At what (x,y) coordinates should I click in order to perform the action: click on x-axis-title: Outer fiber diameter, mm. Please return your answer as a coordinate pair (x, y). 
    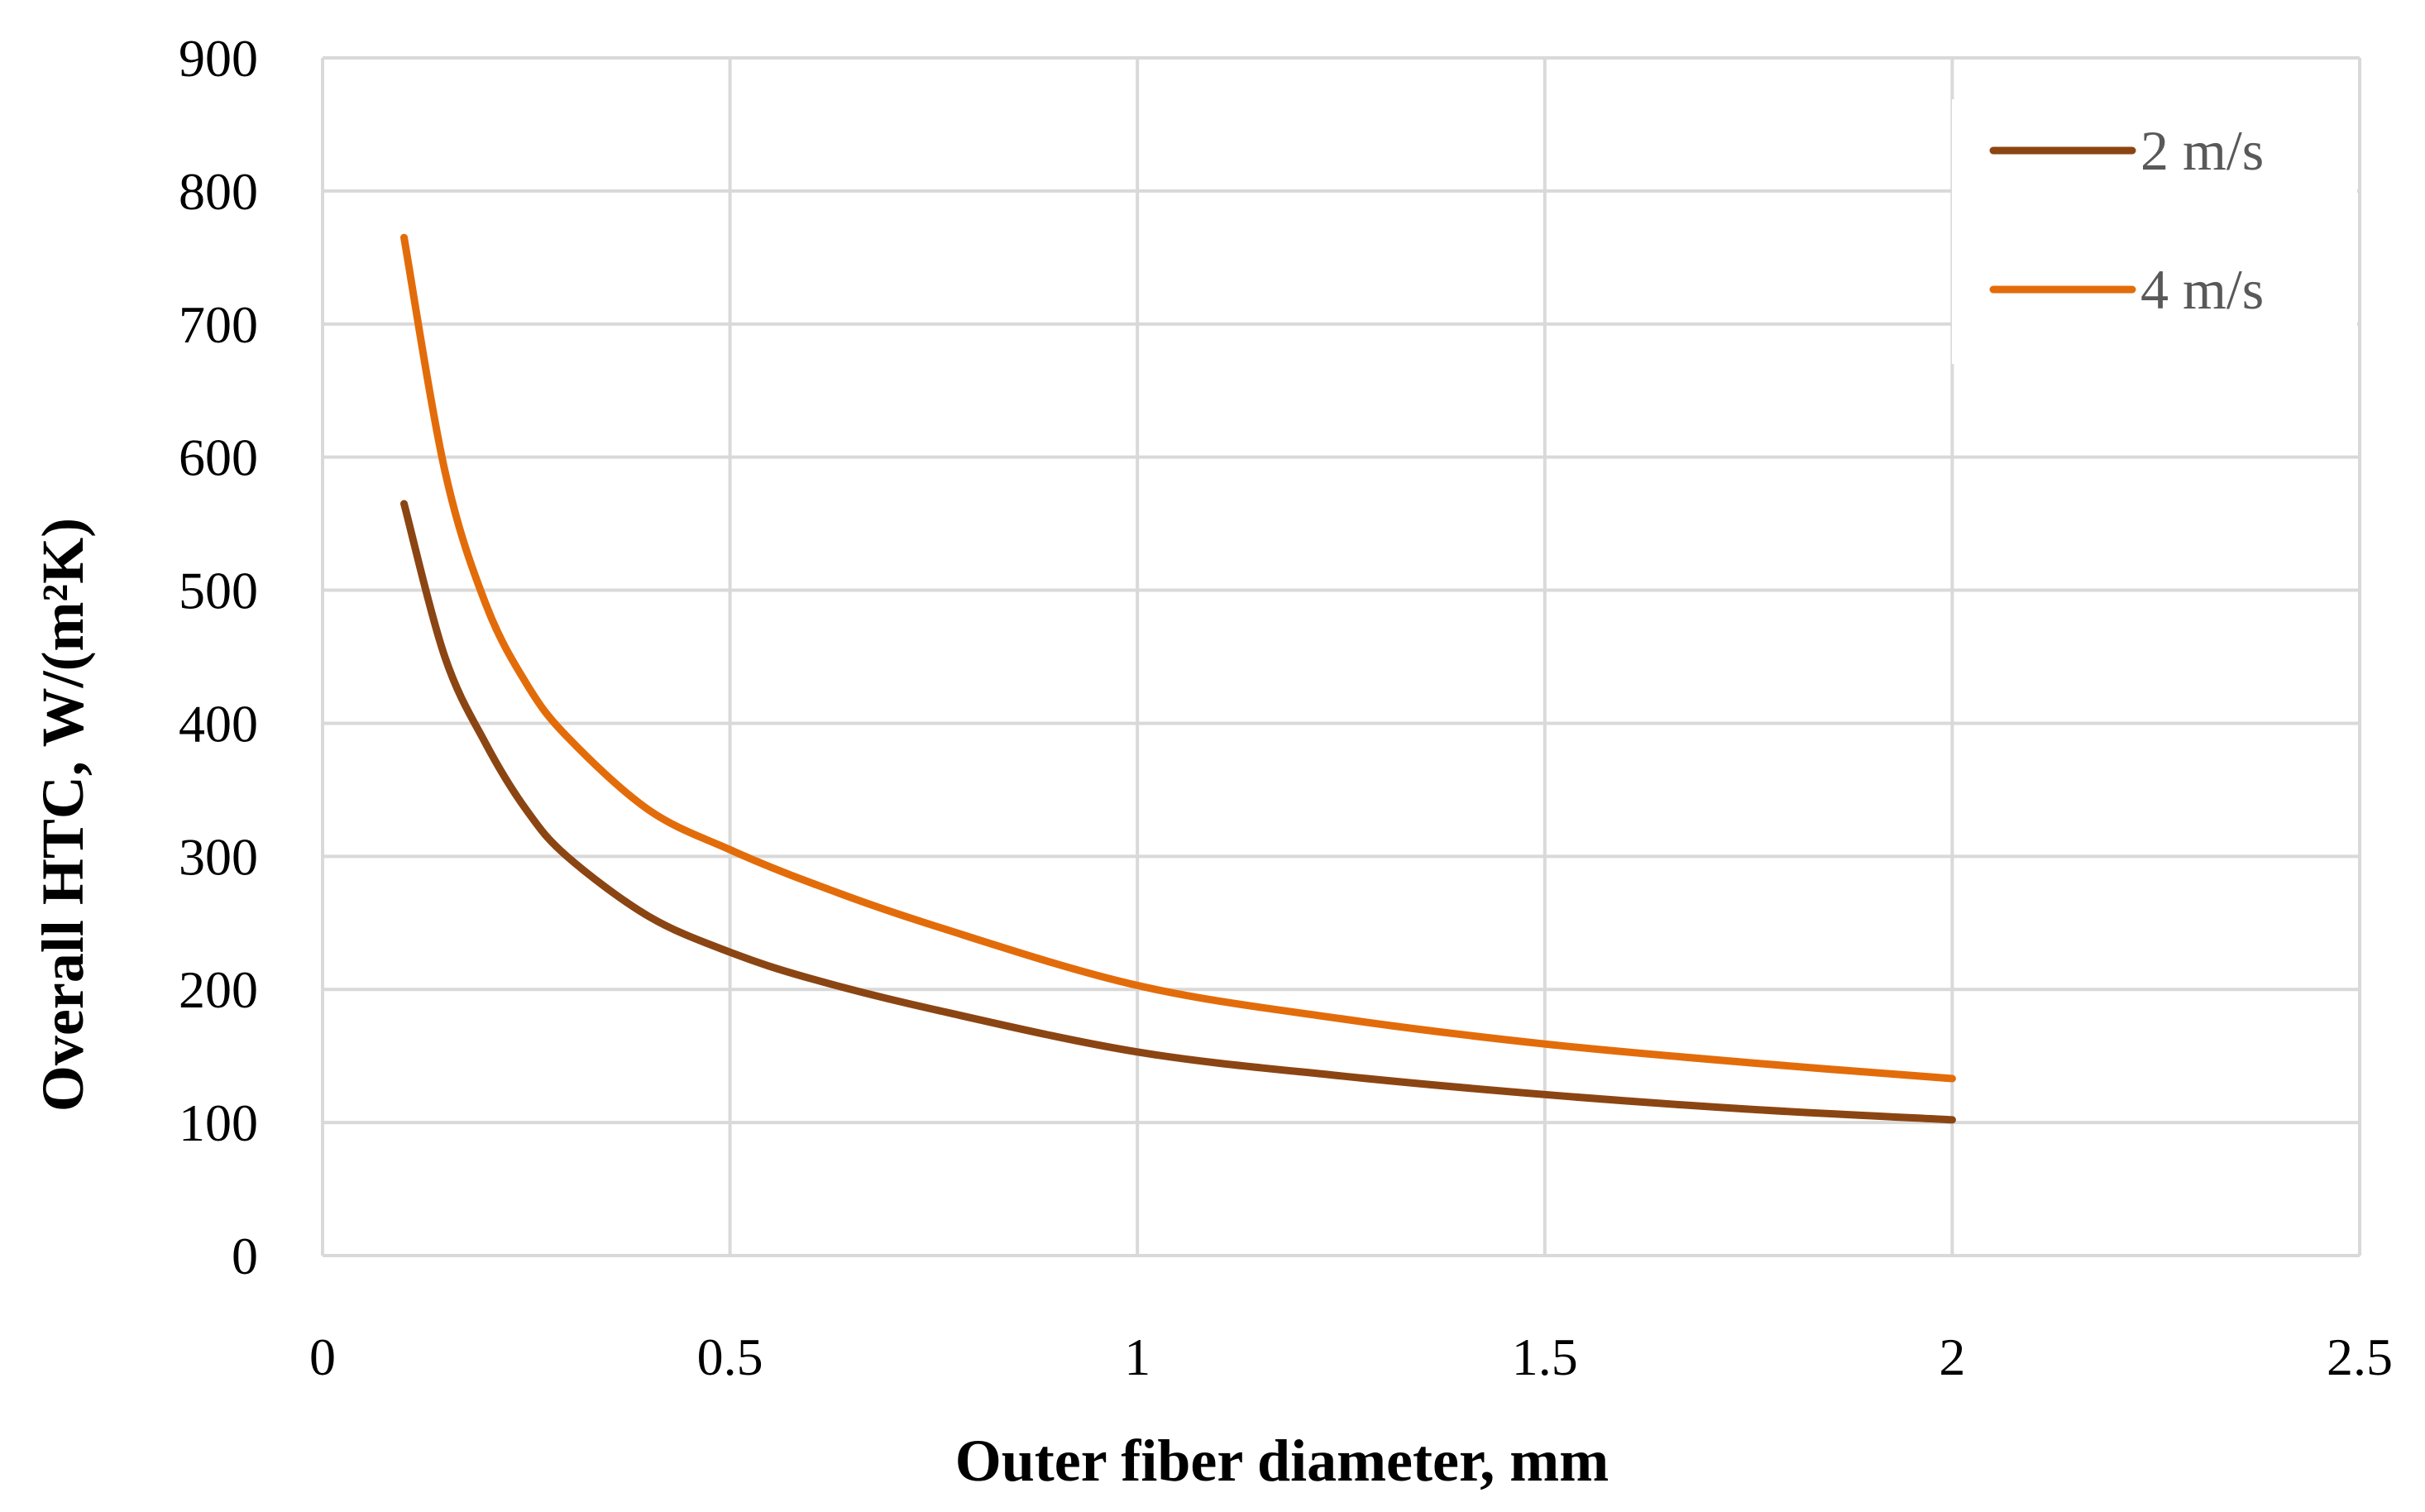
    Looking at the image, I should click on (1282, 1461).